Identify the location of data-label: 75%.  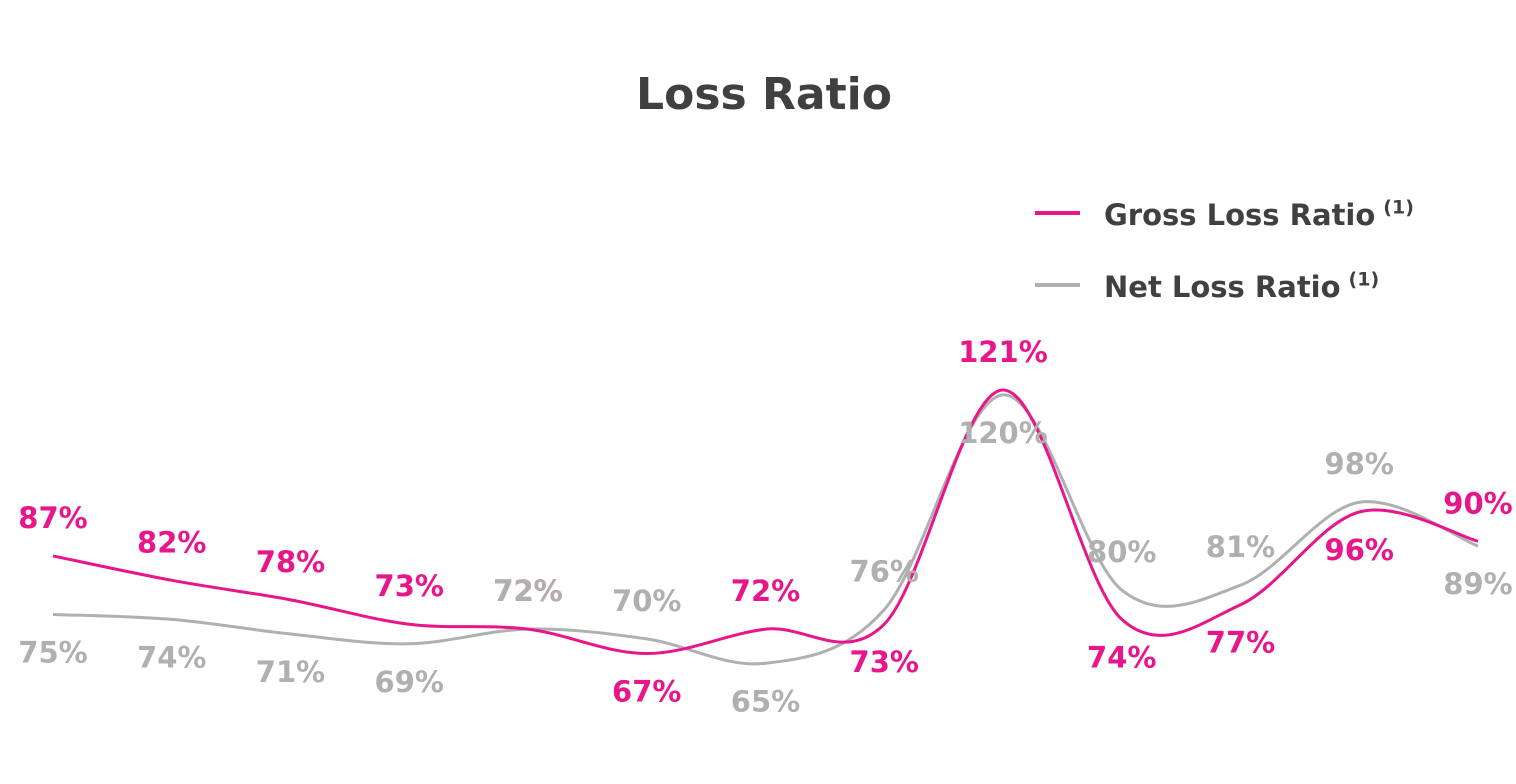
(52, 652).